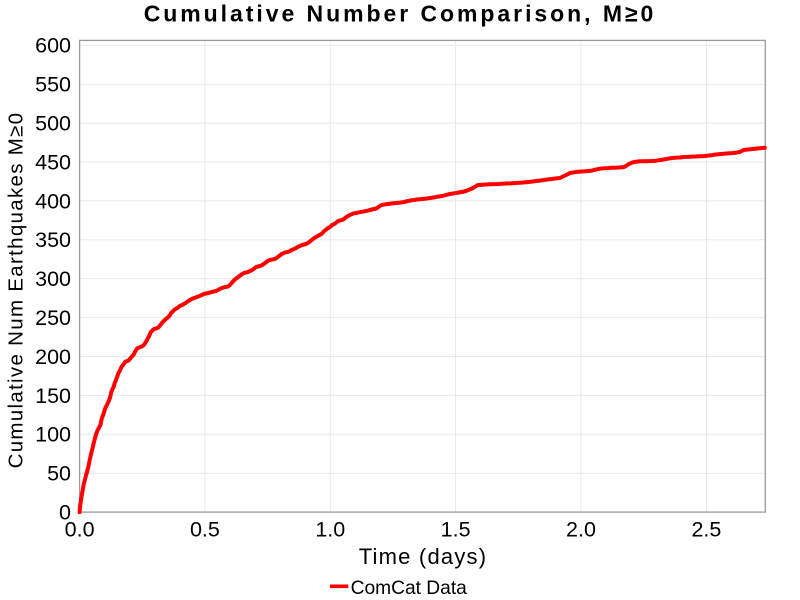  Describe the element at coordinates (400, 13) in the screenshot. I see `svg-text:Cumulative Number Comparison,: Cumulative Number Comparison, M≥0` at that location.